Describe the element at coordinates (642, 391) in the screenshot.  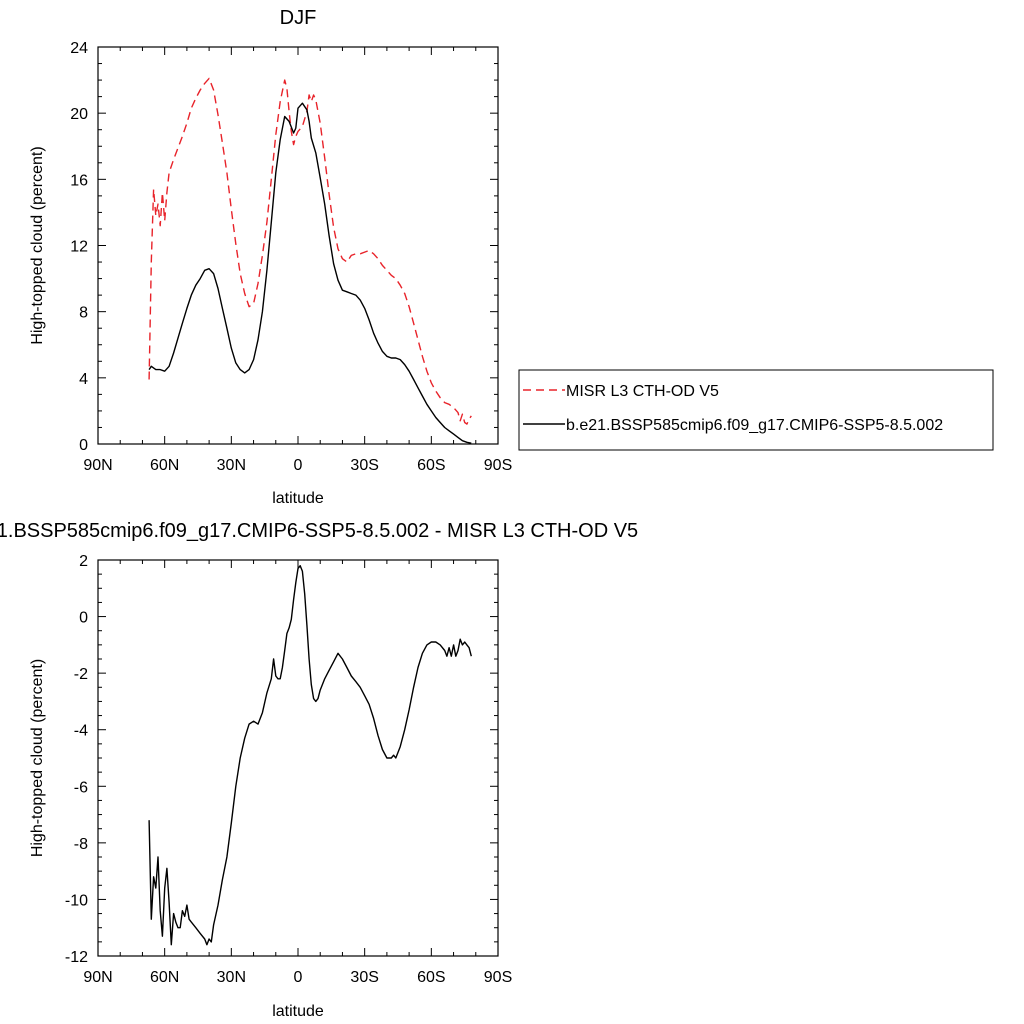
I see `legend-entry-misr: MISR L3 CTH-OD V5` at that location.